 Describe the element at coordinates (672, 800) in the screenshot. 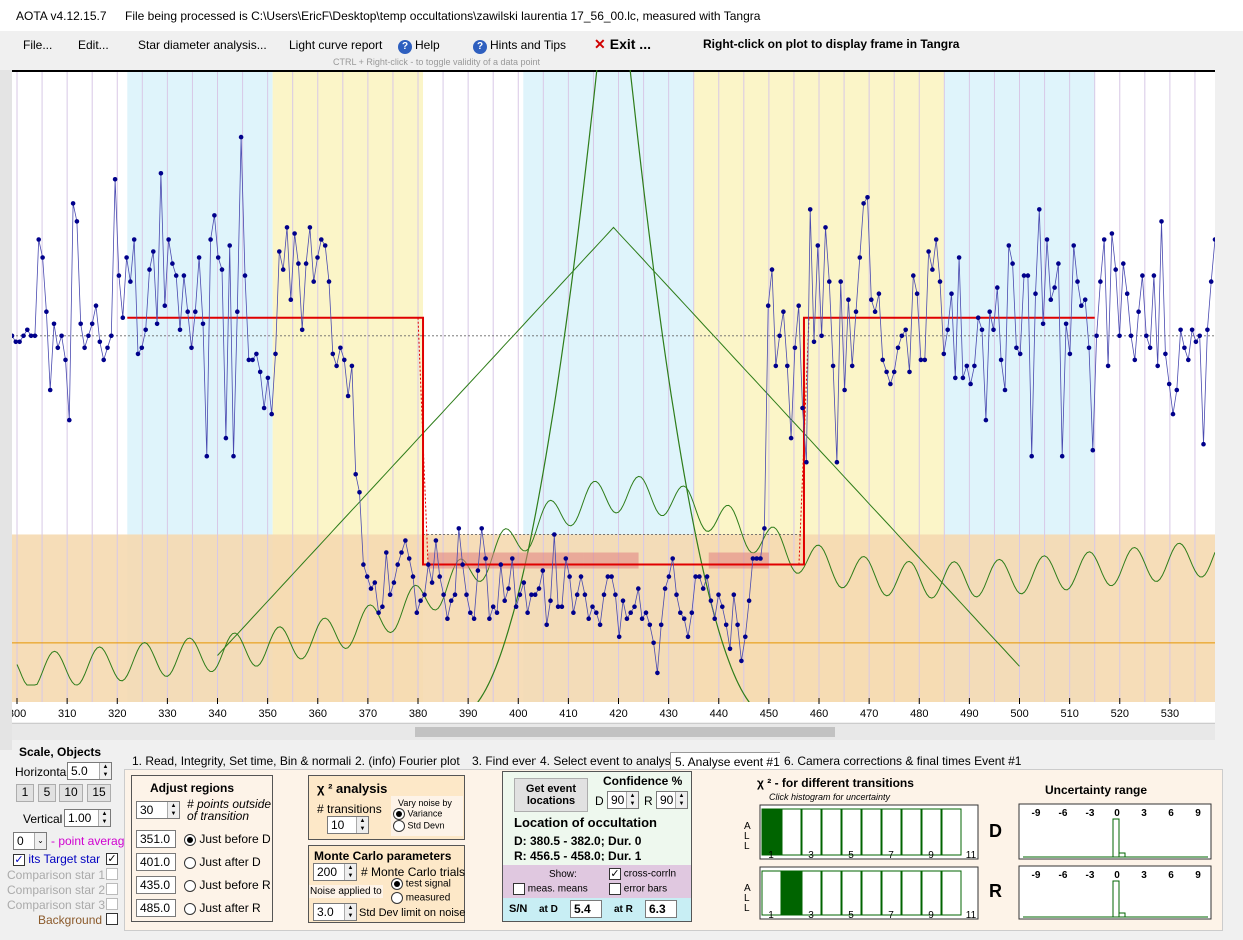

I see `confidence-r-input: 90 ▲ ▼` at that location.